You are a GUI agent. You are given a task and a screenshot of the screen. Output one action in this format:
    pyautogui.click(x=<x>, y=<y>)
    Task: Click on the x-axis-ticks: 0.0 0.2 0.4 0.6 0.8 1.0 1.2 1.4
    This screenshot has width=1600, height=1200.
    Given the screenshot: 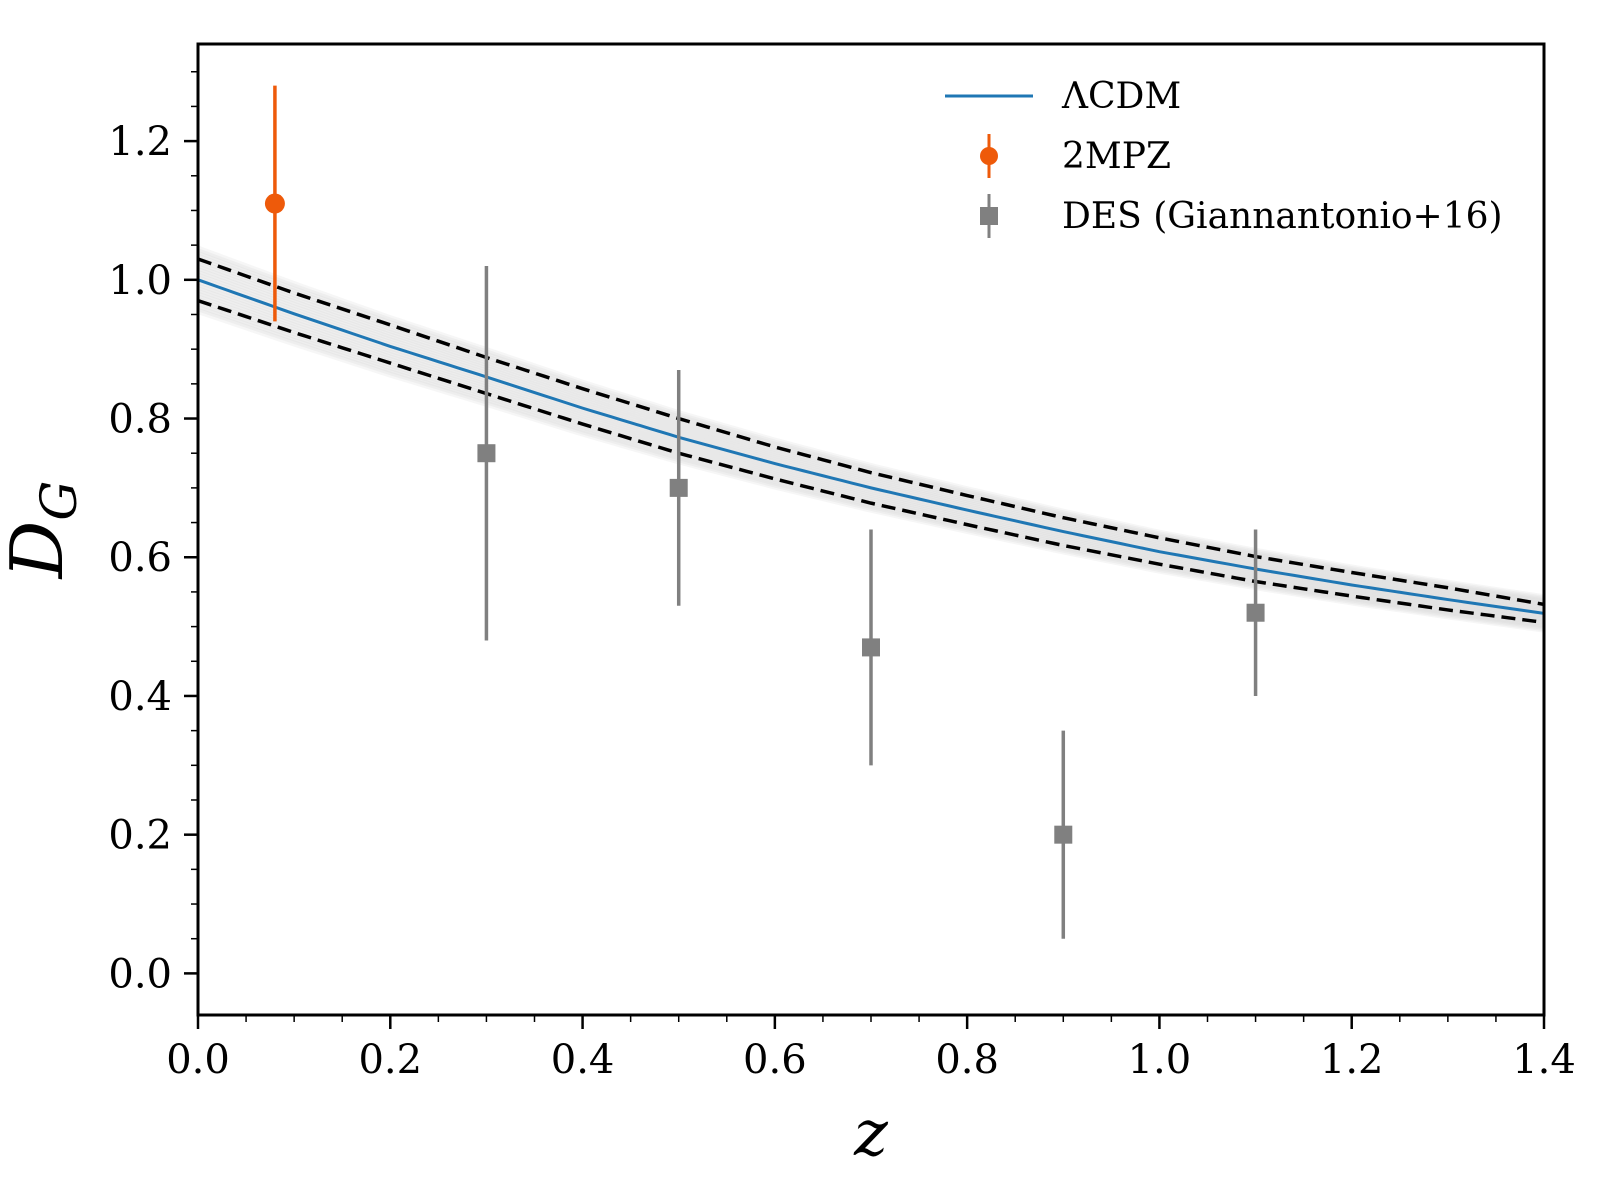 What is the action you would take?
    pyautogui.click(x=871, y=1049)
    